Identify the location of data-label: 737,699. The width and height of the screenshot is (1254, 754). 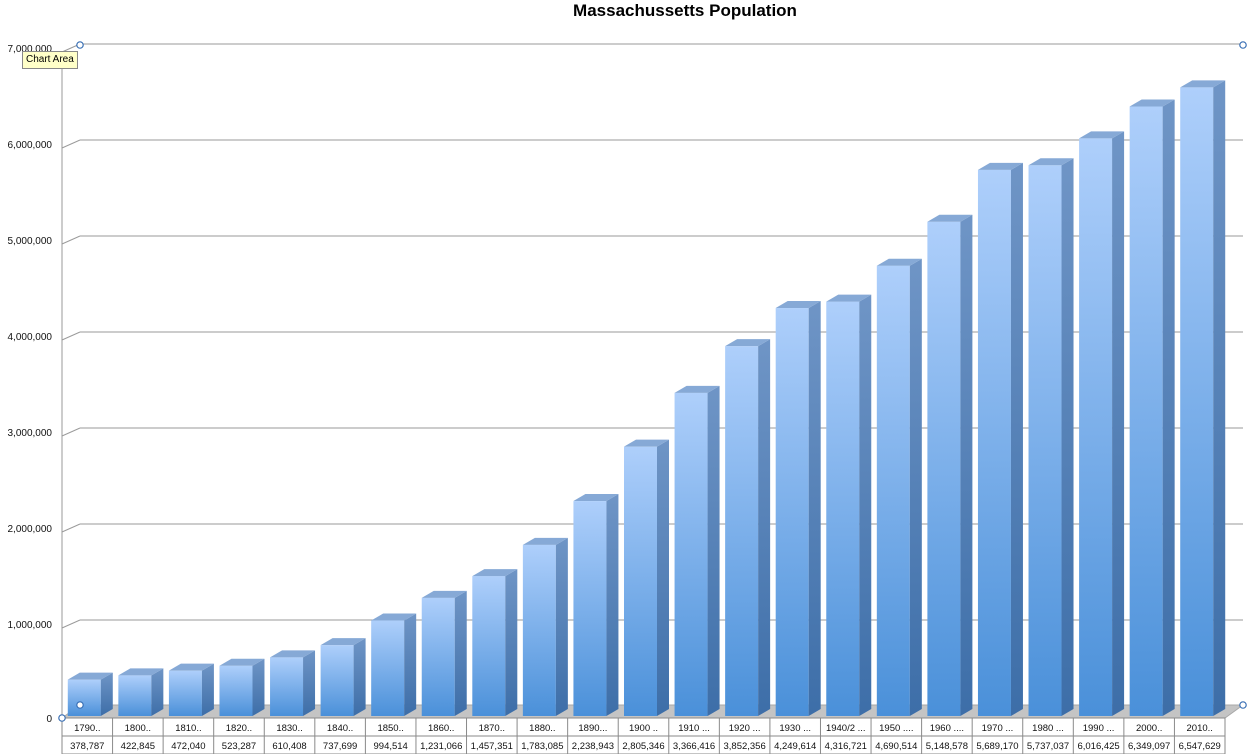
(340, 746).